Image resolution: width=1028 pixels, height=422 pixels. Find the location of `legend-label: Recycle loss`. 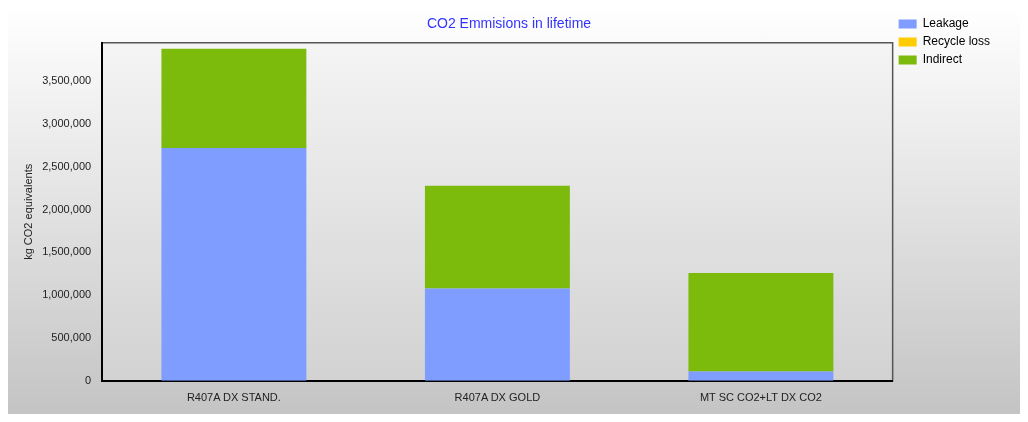

legend-label: Recycle loss is located at coordinates (956, 41).